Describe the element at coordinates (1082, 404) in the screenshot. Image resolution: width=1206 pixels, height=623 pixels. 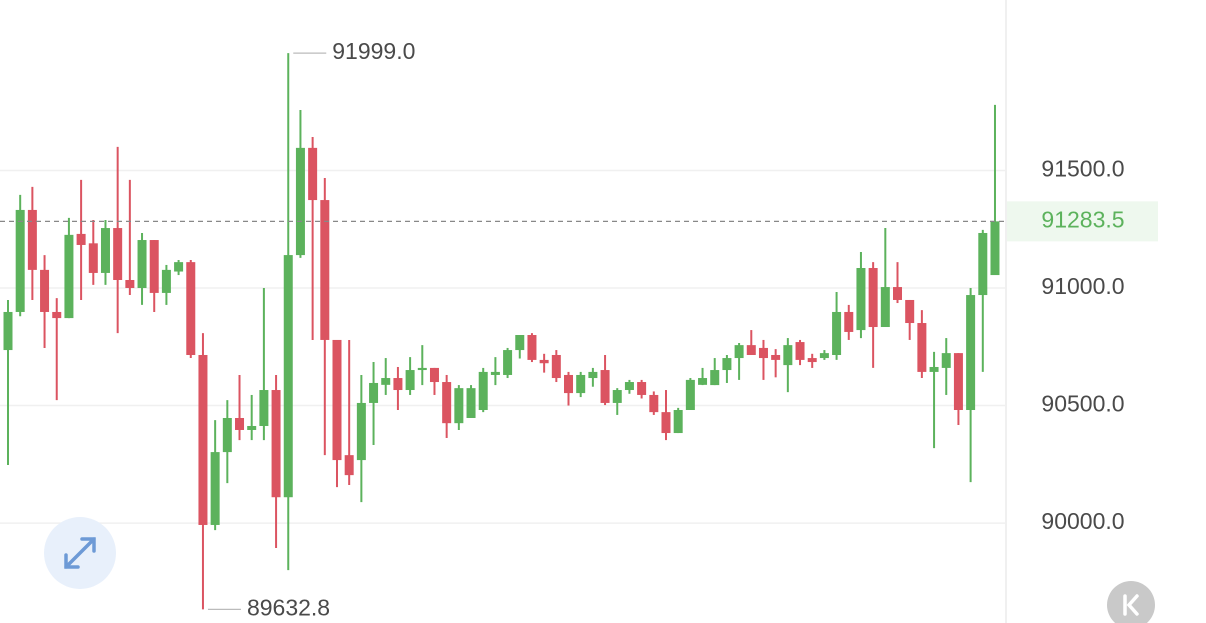
I see `y-tick-label: 90500.0` at that location.